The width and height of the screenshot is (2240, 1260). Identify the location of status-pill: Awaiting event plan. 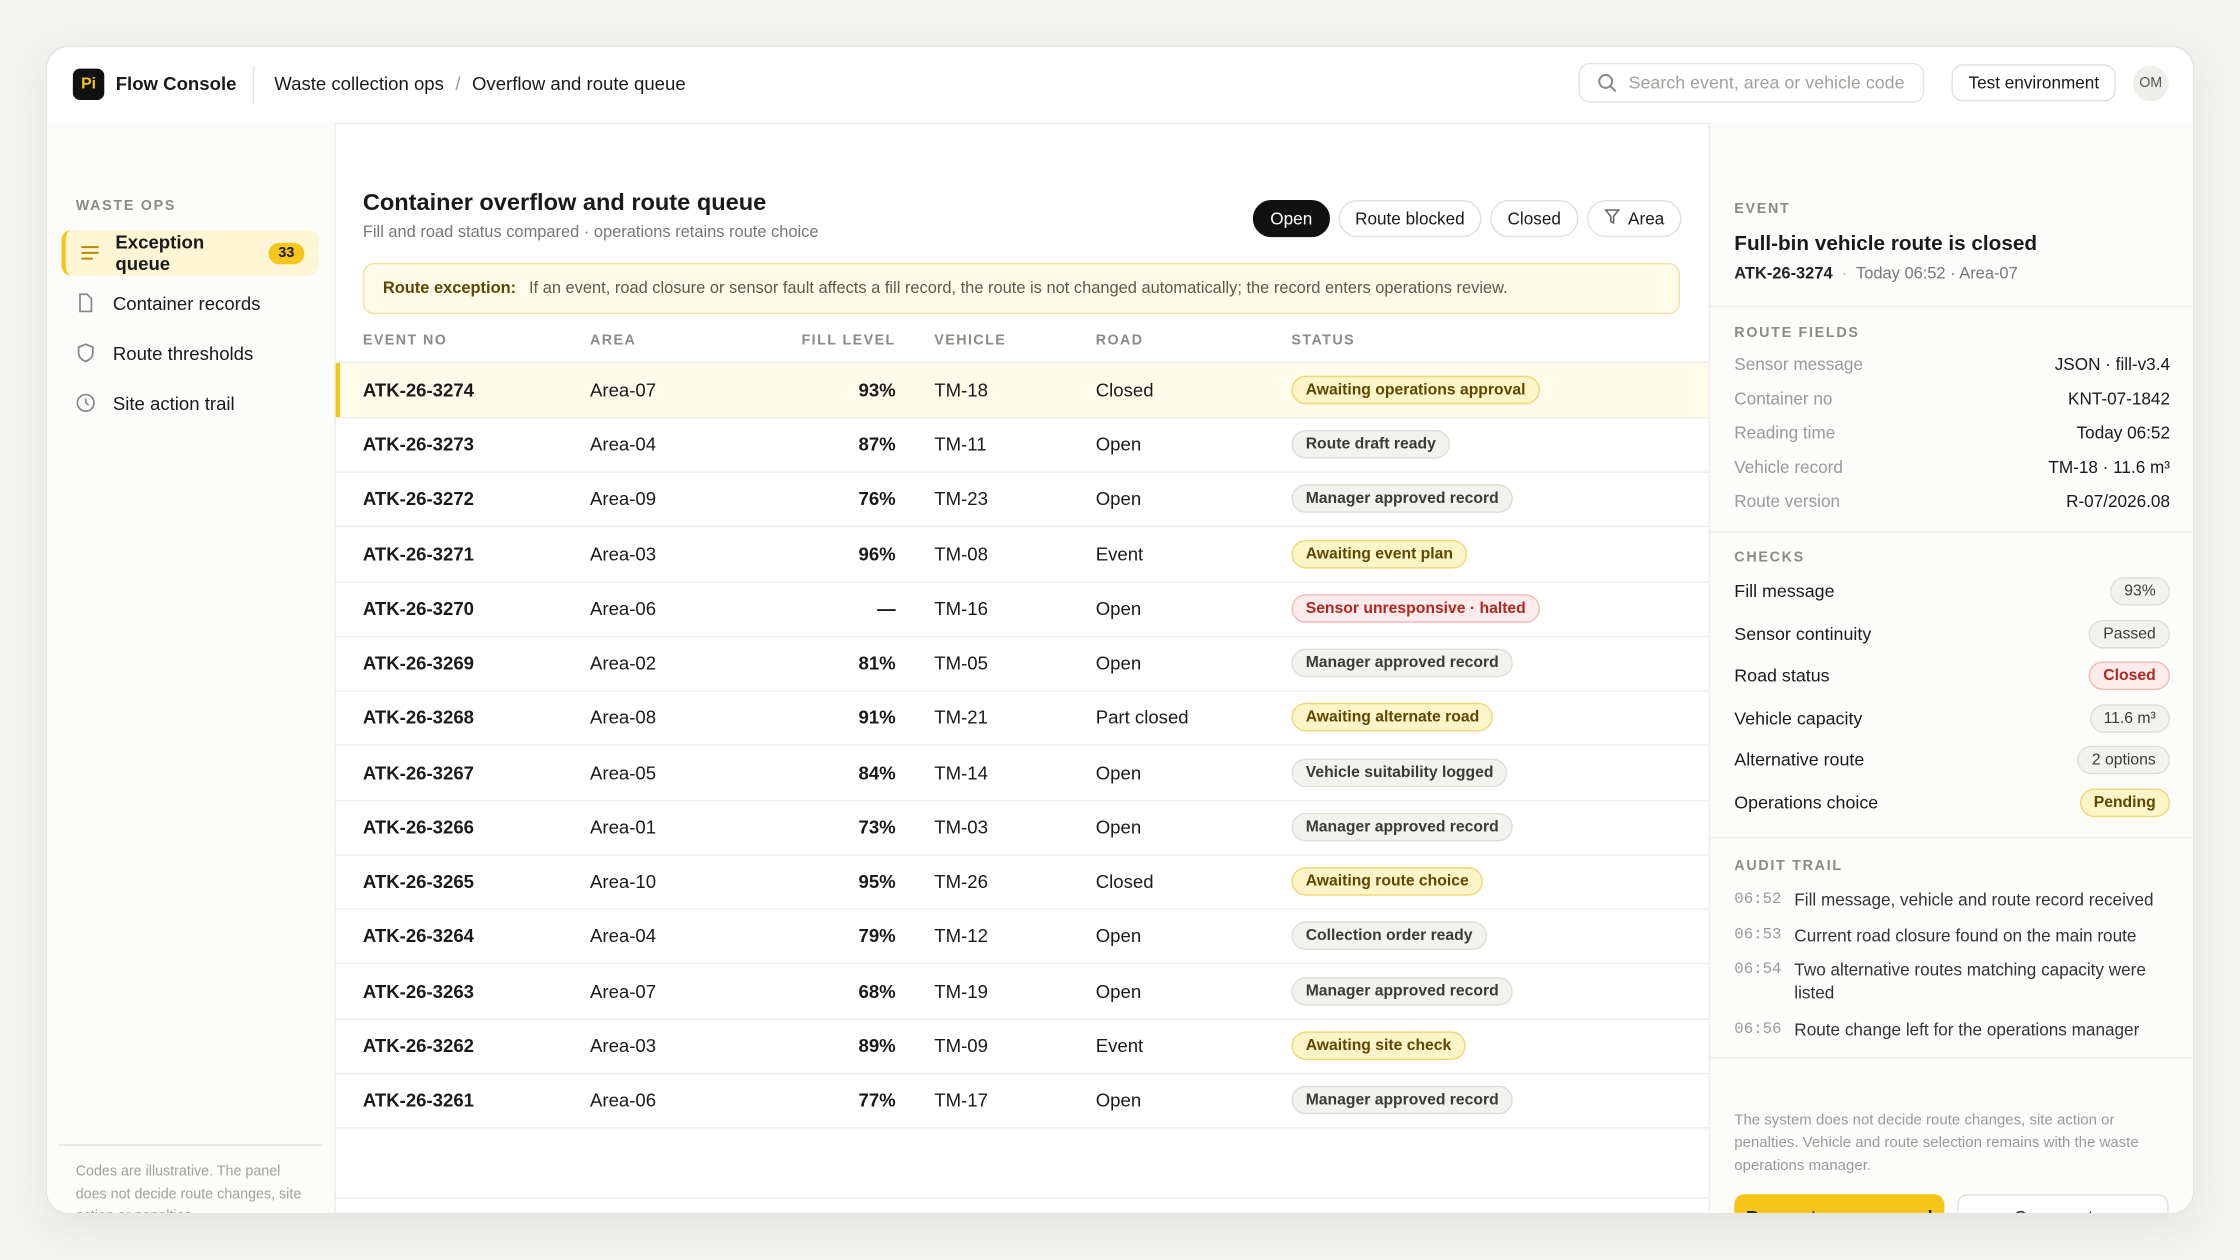
(1379, 554).